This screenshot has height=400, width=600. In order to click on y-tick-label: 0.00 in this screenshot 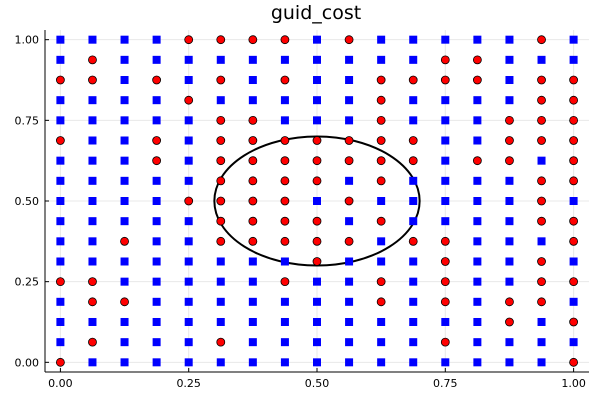, I will do `click(27, 362)`.